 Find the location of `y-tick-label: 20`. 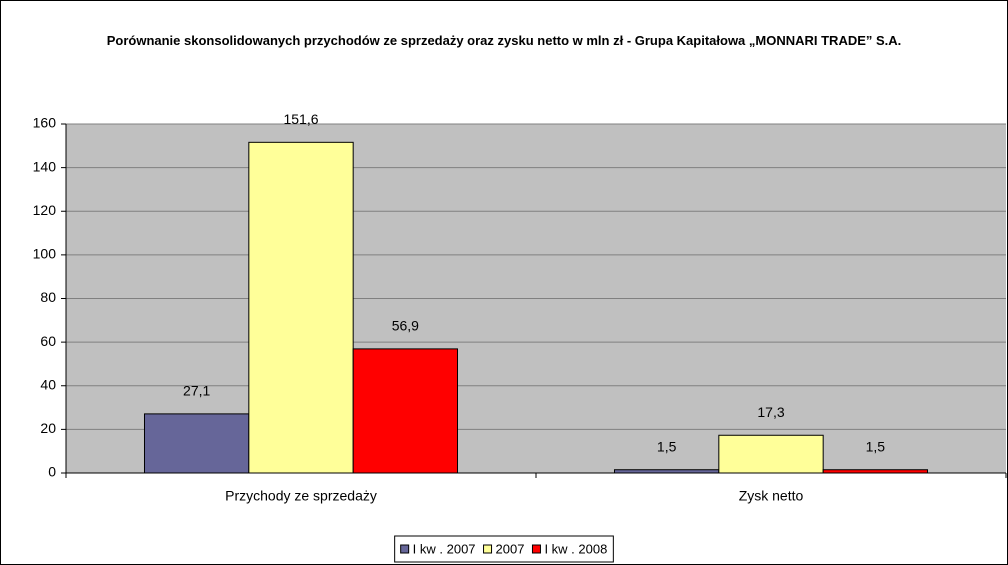

y-tick-label: 20 is located at coordinates (48, 428).